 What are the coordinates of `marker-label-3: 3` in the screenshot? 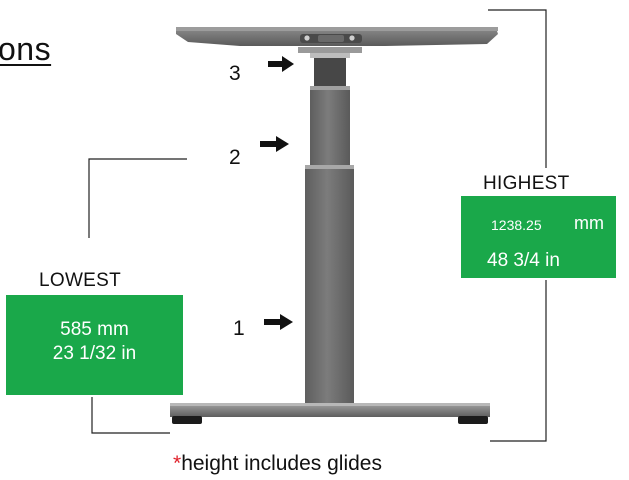 It's located at (235, 73).